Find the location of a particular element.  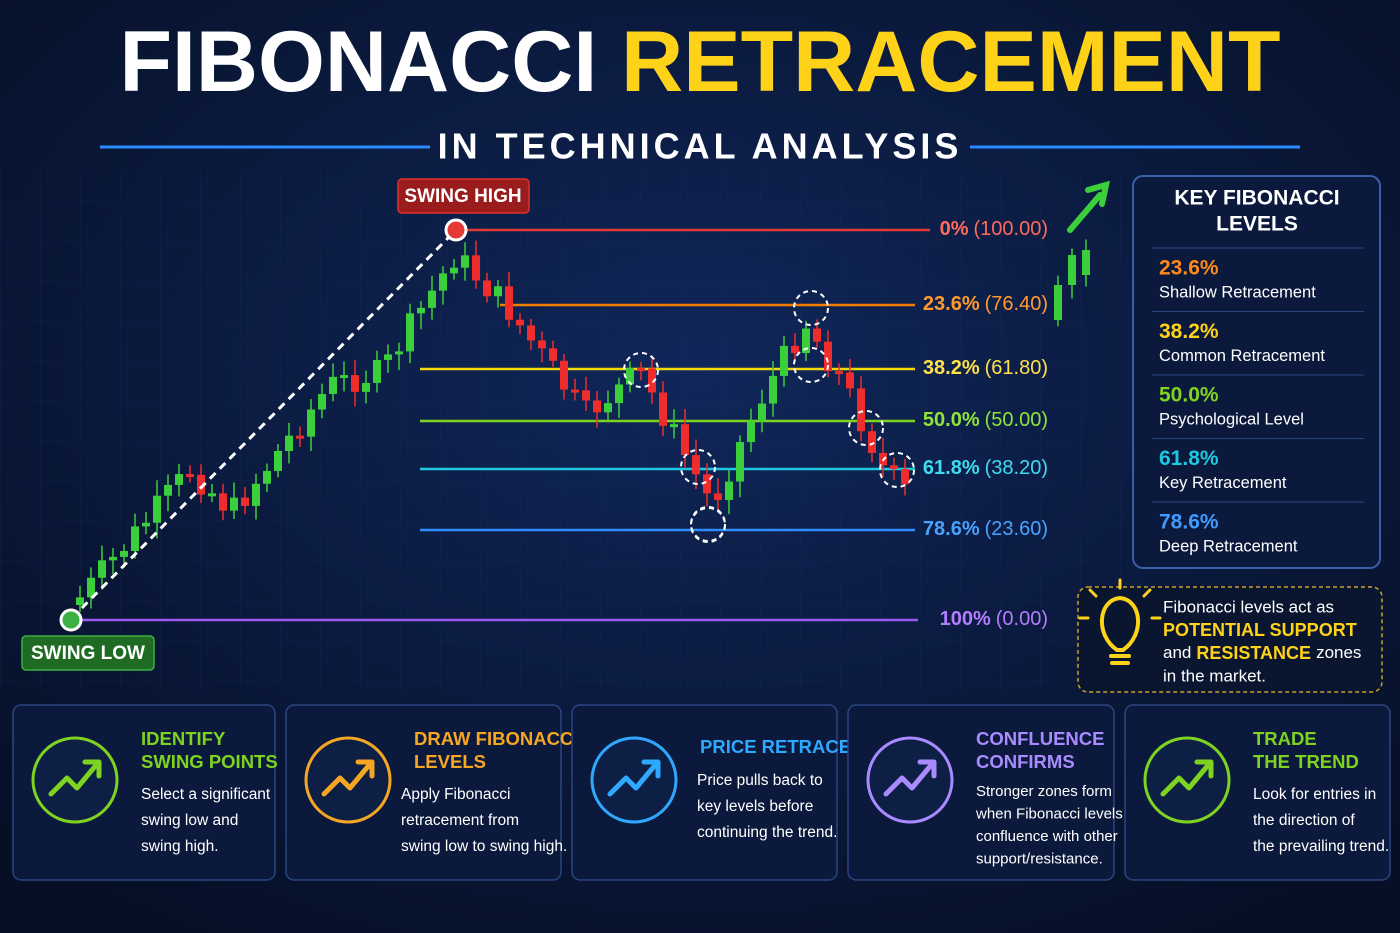

note-line: Fibonacci levels act as is located at coordinates (1248, 606).